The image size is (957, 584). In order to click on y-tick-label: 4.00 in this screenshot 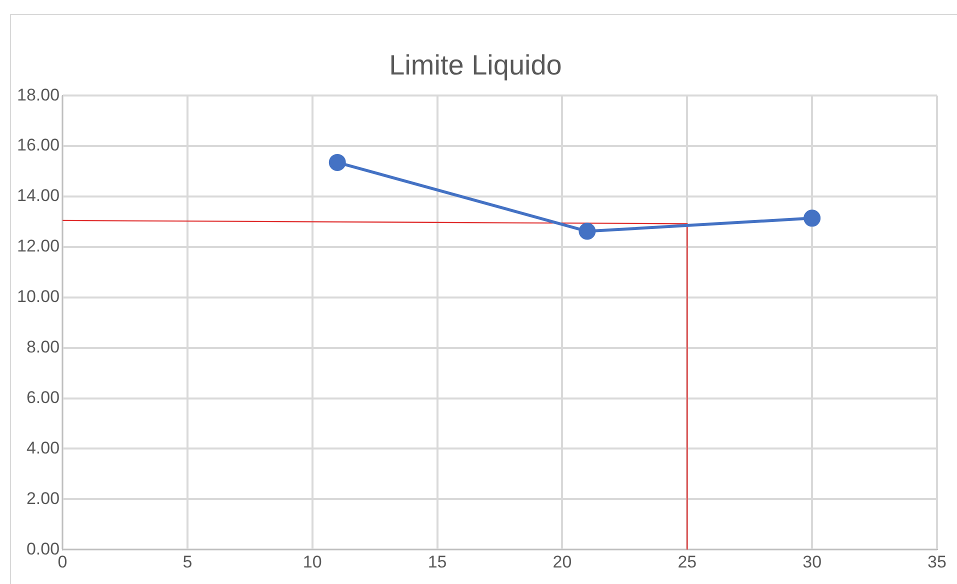, I will do `click(43, 448)`.